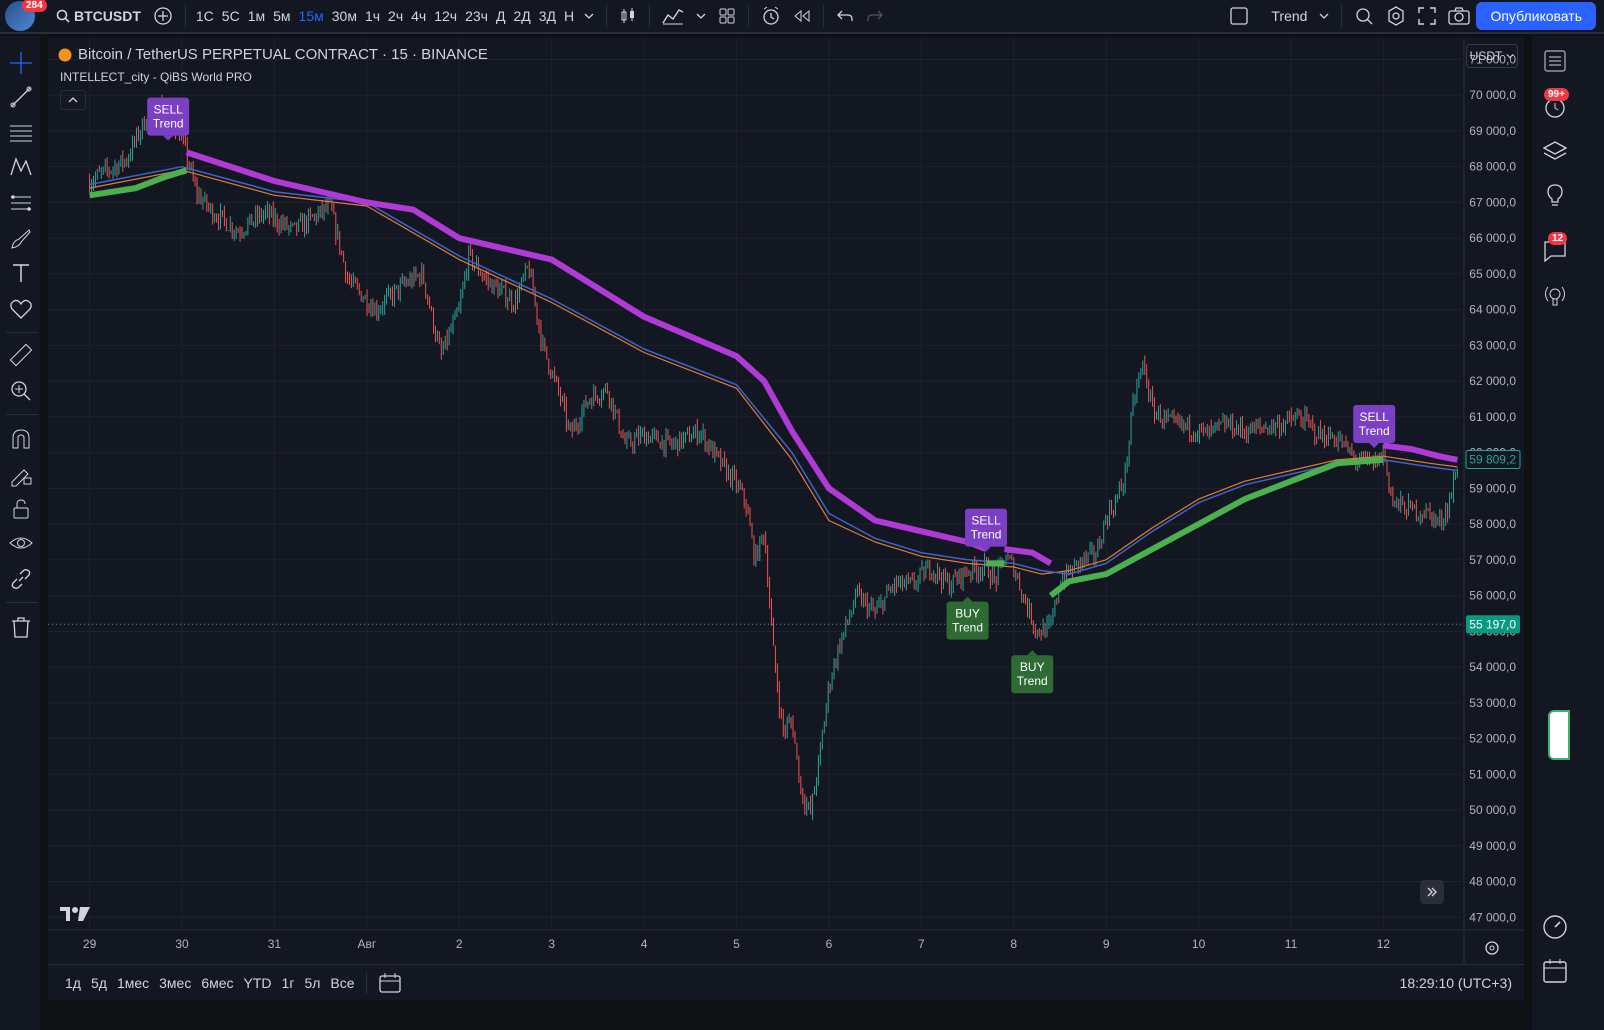 Image resolution: width=1604 pixels, height=1030 pixels. I want to click on price-axis-label: 53 000,0, so click(1492, 703).